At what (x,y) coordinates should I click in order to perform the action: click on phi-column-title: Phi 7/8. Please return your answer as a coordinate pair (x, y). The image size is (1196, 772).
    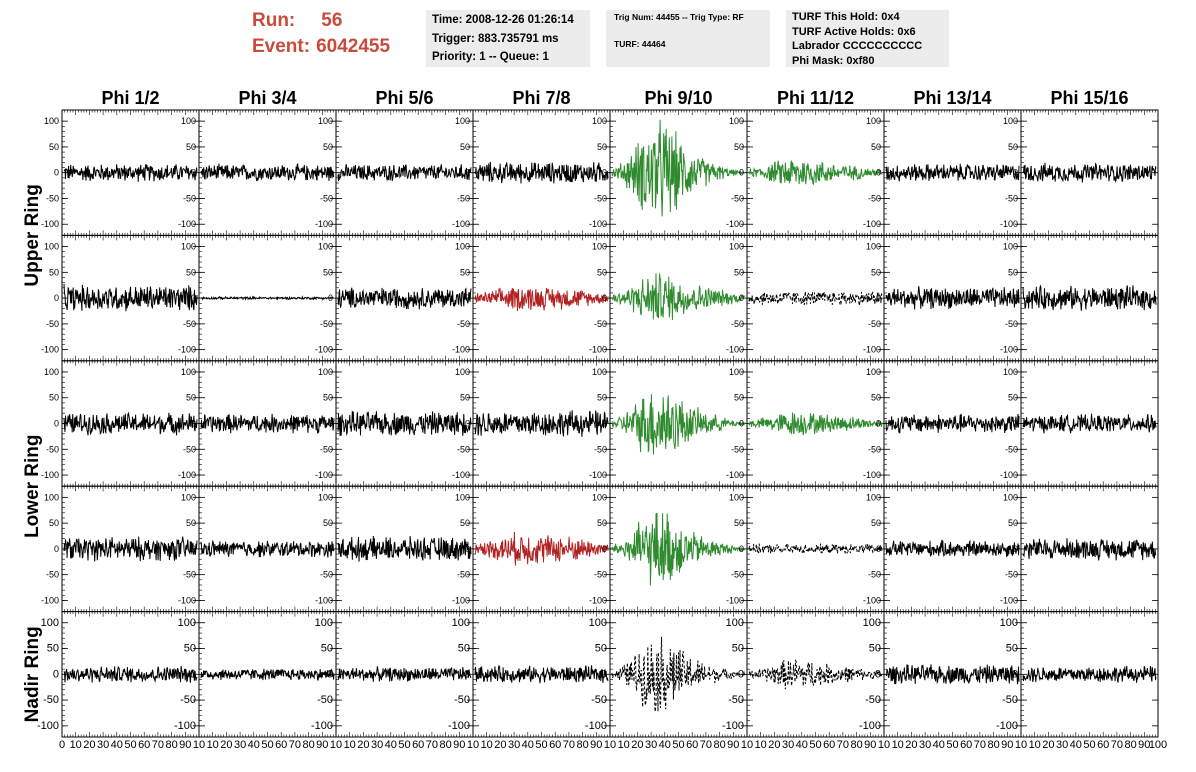
    Looking at the image, I should click on (541, 98).